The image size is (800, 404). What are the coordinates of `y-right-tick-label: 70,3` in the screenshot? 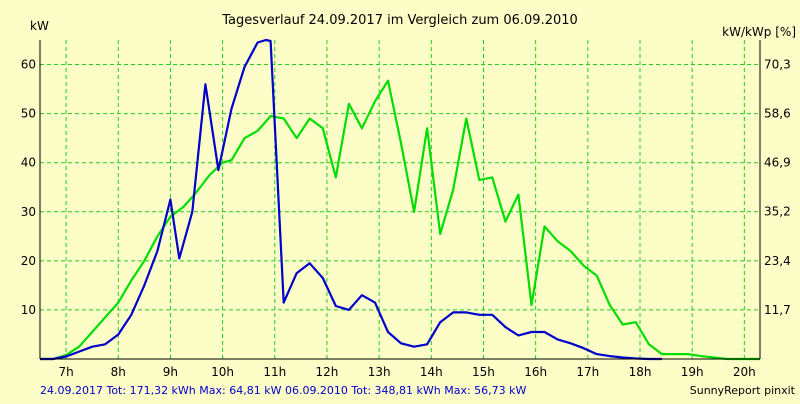 It's located at (777, 65).